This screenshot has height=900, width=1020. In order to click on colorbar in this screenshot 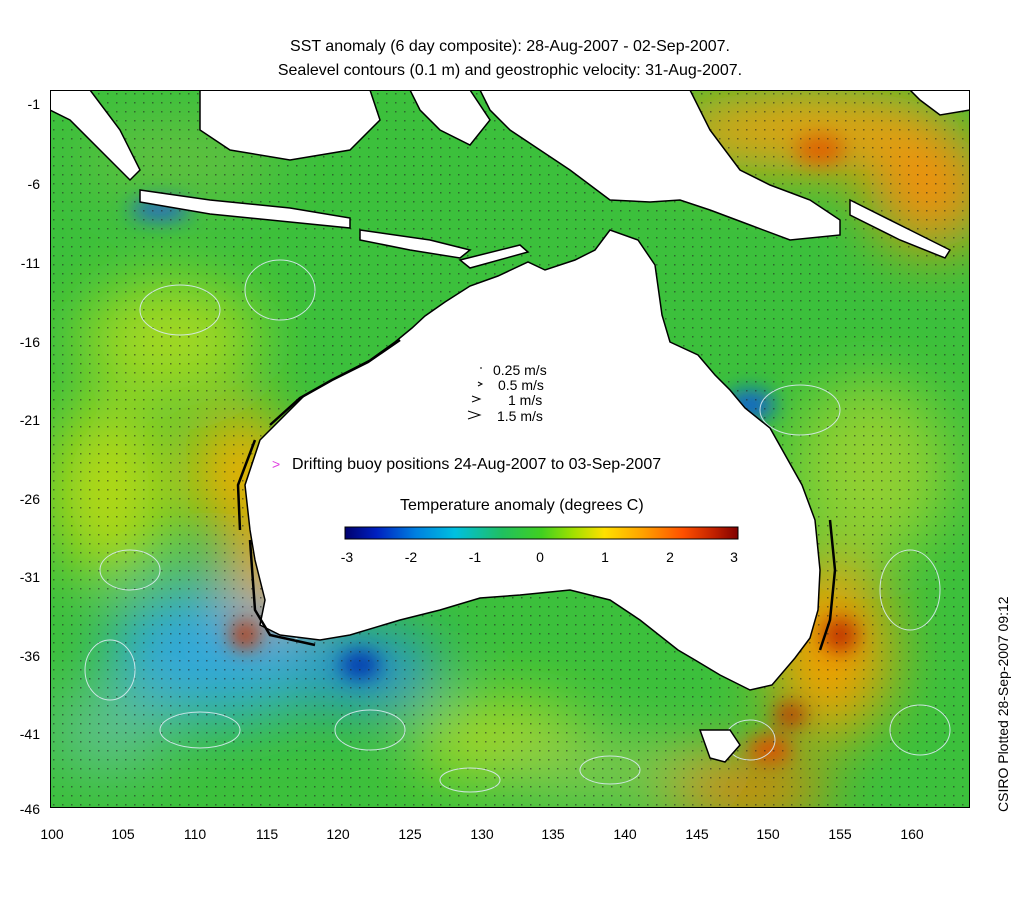, I will do `click(541, 533)`.